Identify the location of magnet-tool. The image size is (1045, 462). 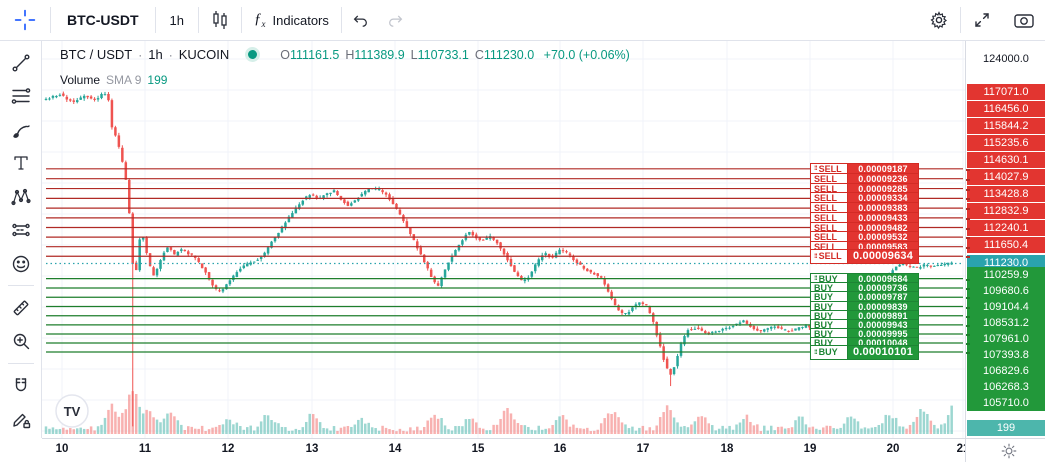
(21, 385).